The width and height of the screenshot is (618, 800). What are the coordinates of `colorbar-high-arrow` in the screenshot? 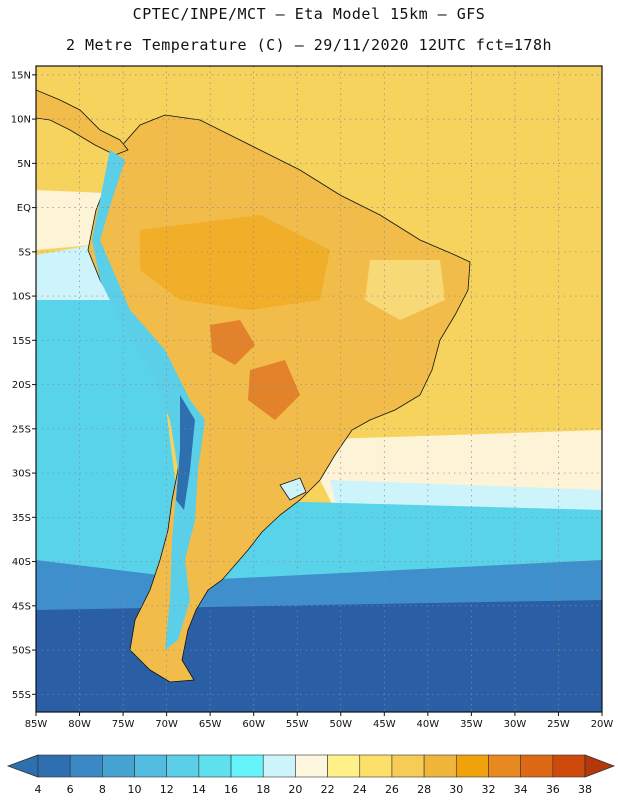 It's located at (600, 766).